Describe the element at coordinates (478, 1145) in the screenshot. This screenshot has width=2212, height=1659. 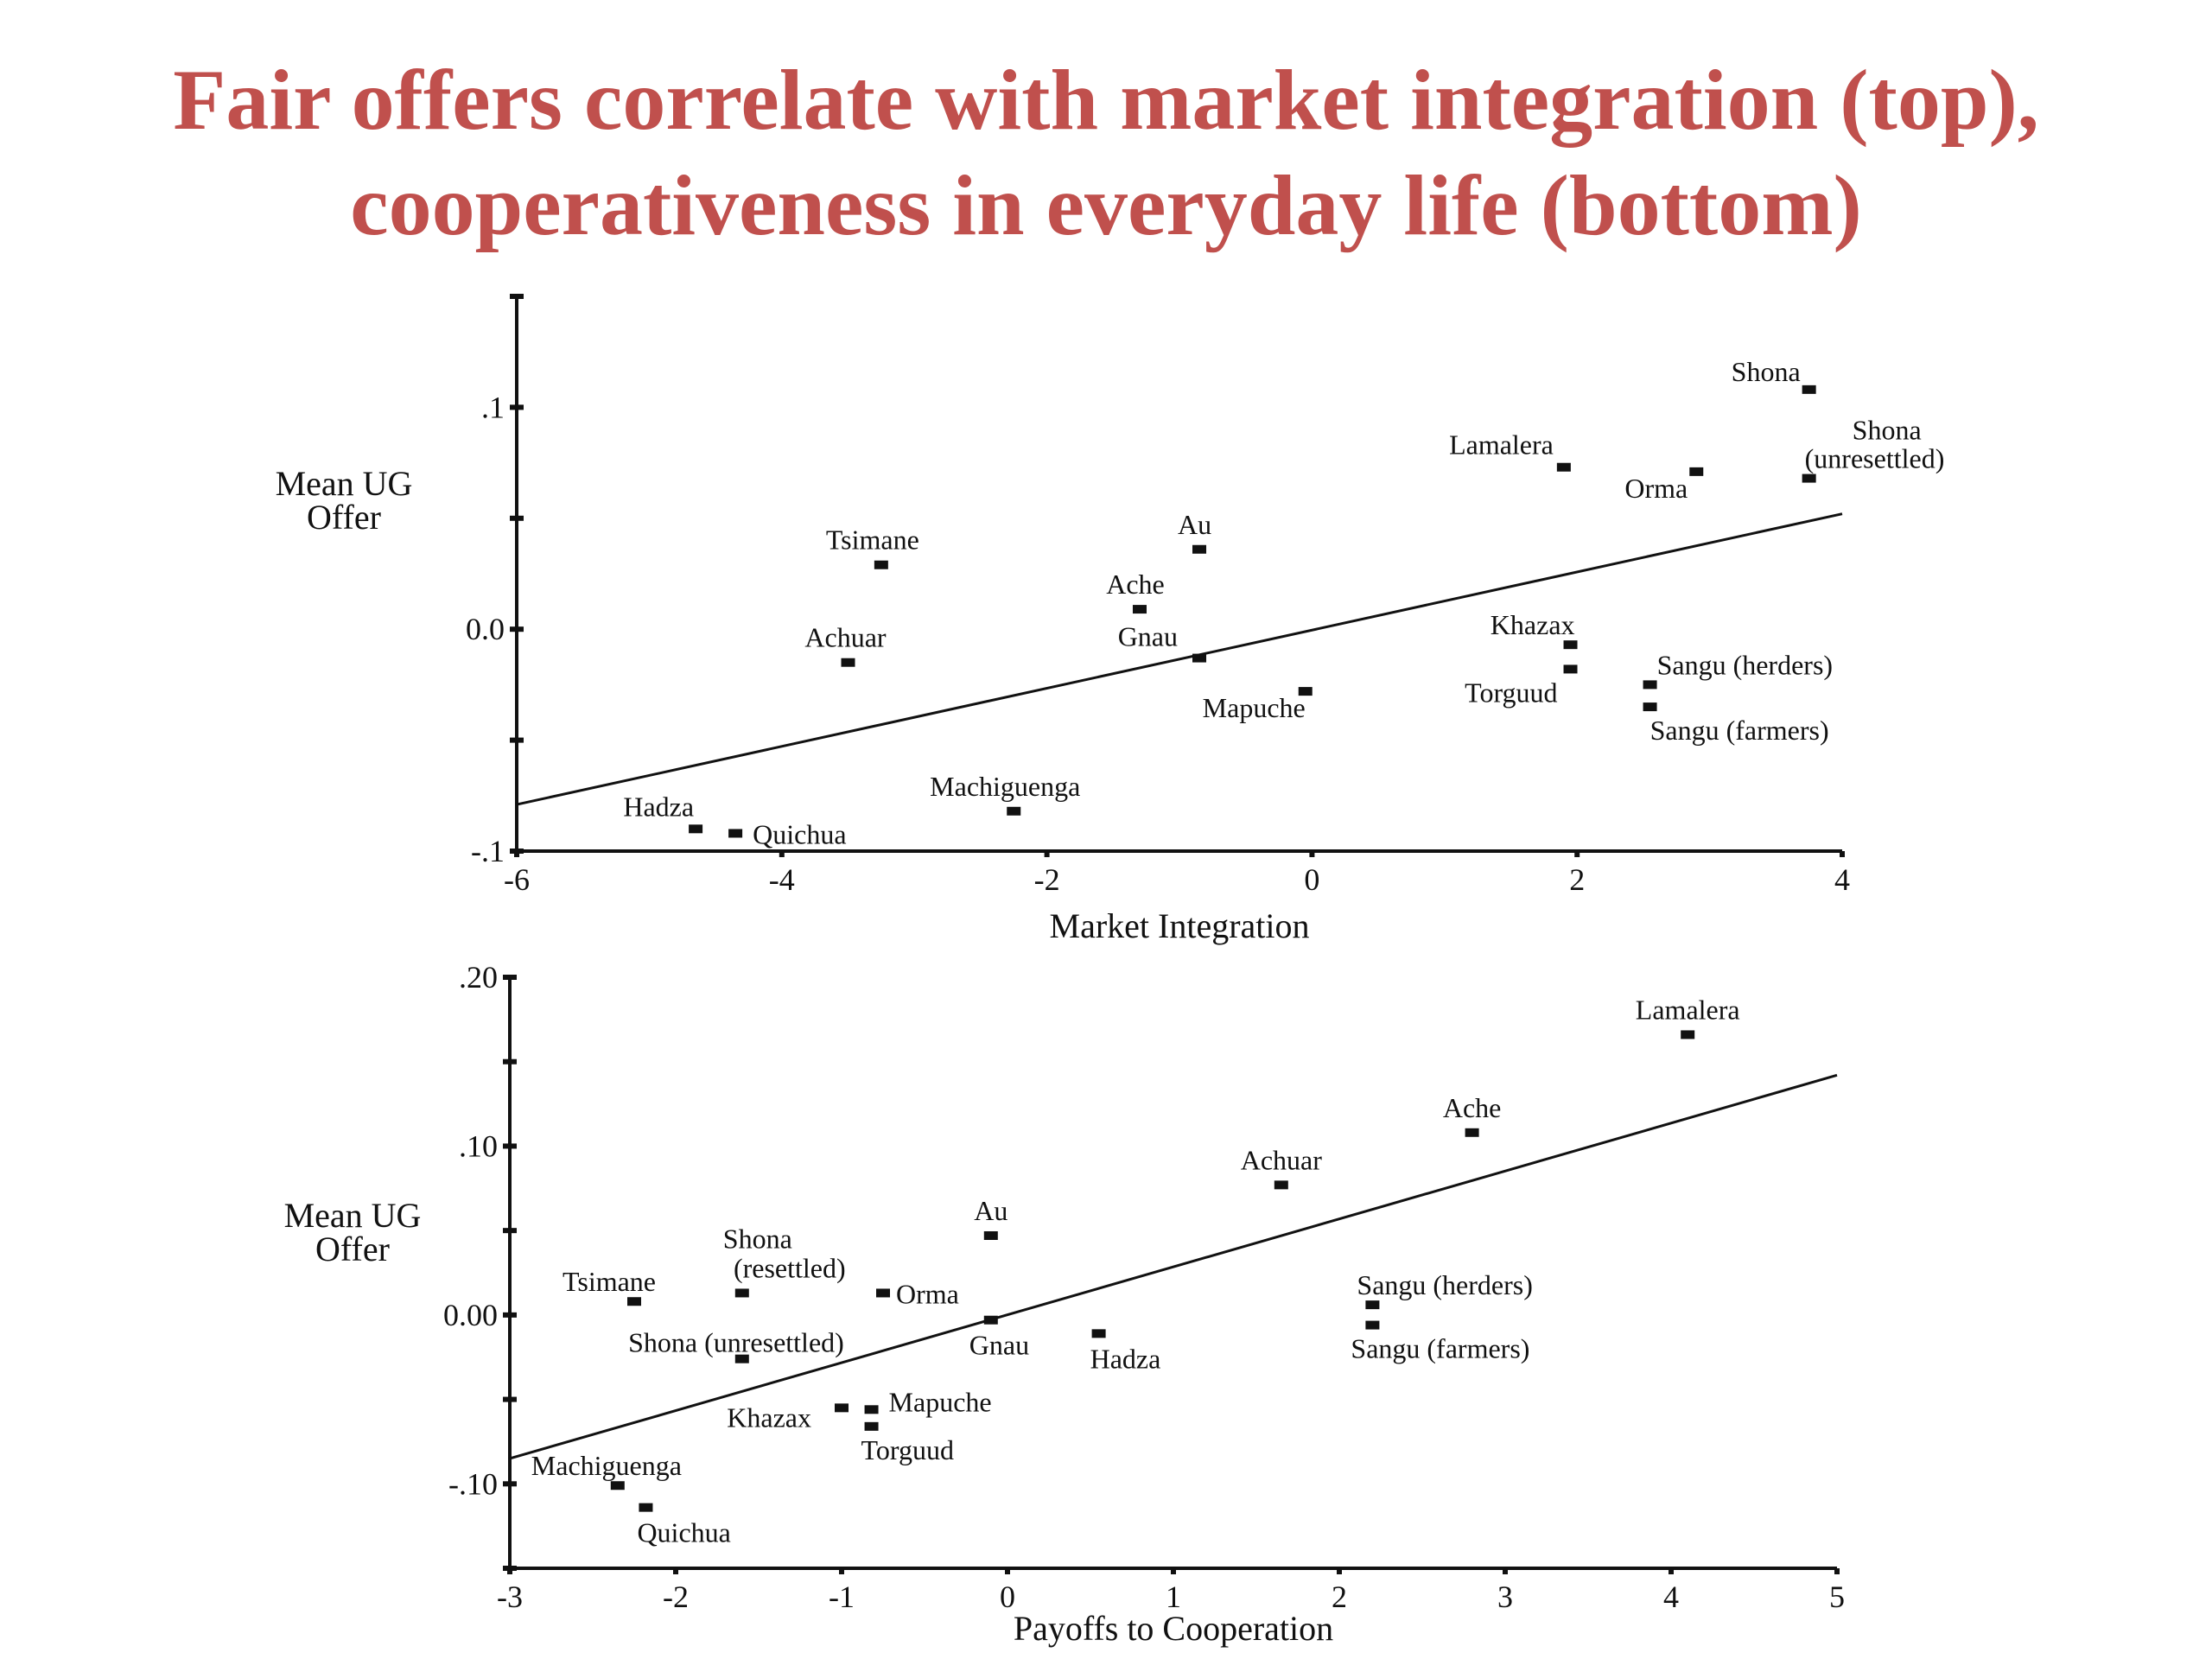
I see `y-tick-label: .10` at that location.